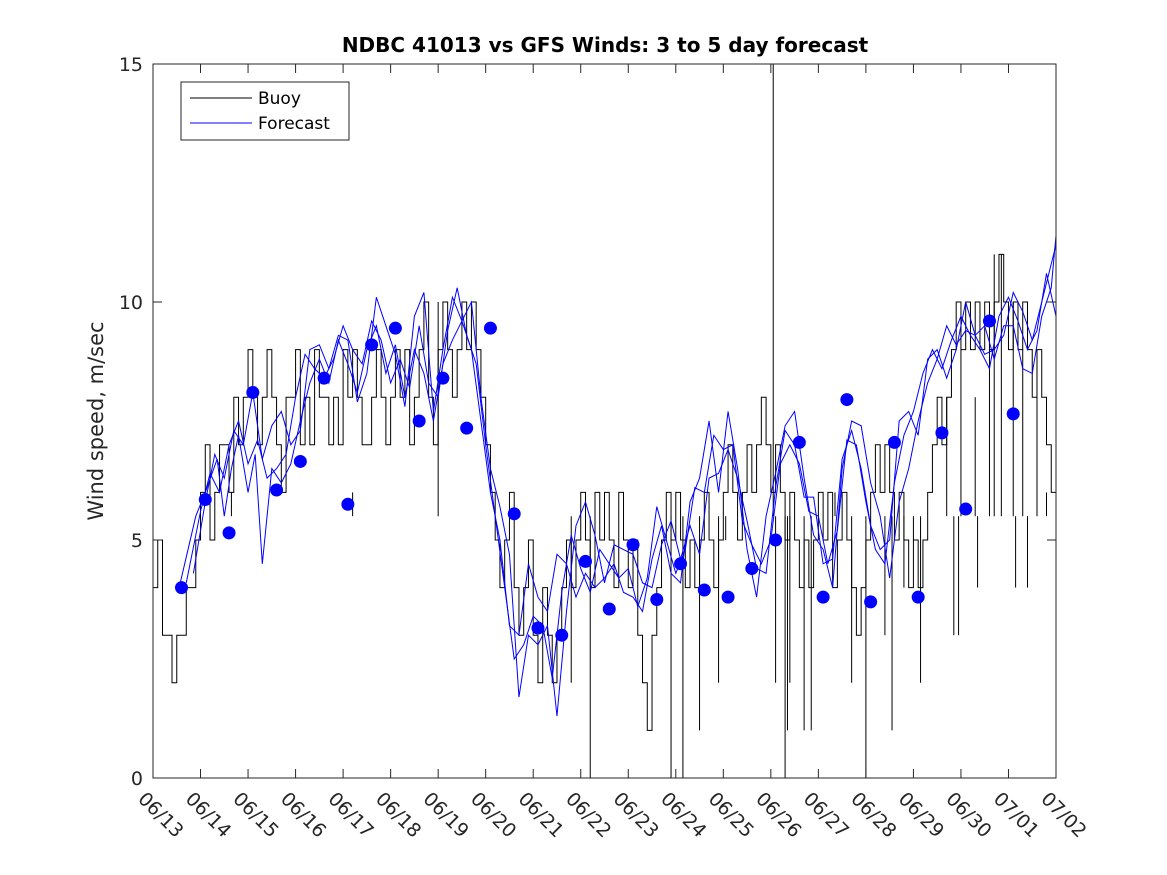  I want to click on y-axis-label: Wind speed, m/sec, so click(96, 420).